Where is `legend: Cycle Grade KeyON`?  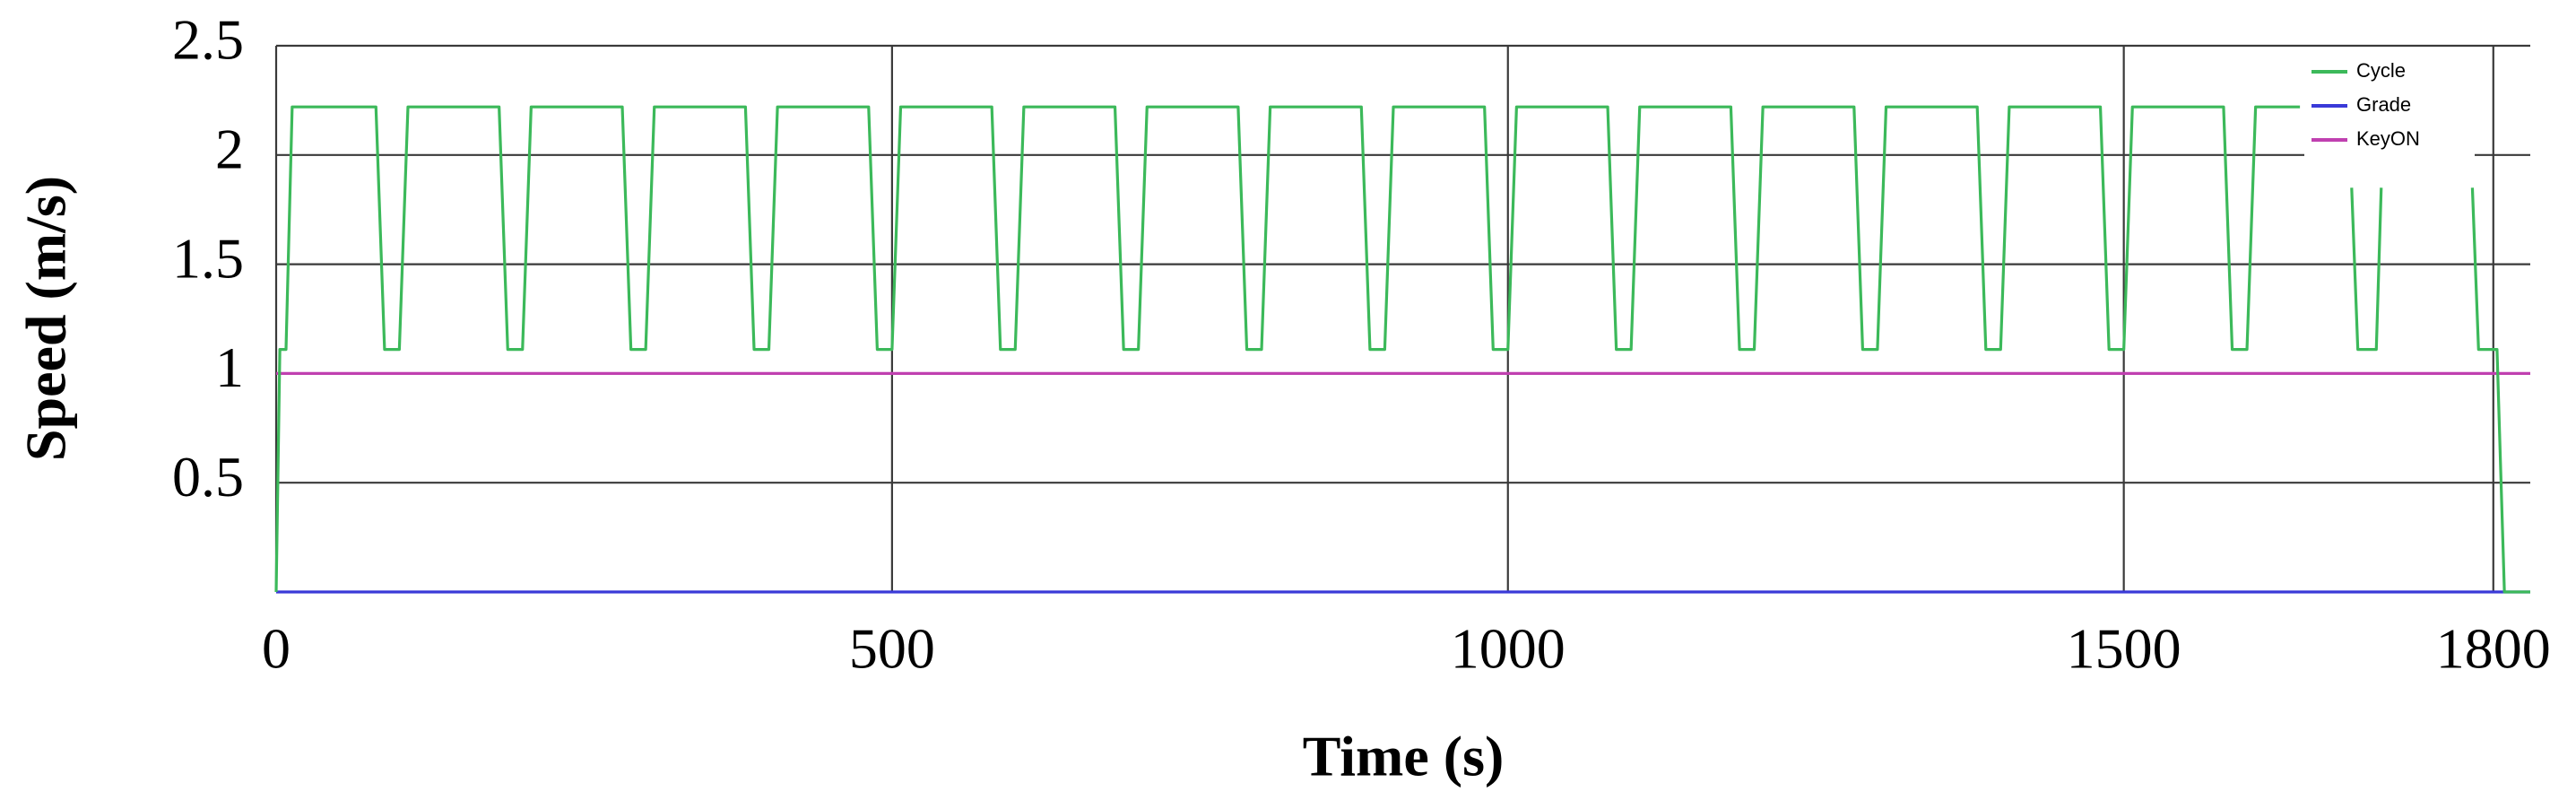
legend: Cycle Grade KeyON is located at coordinates (2389, 106).